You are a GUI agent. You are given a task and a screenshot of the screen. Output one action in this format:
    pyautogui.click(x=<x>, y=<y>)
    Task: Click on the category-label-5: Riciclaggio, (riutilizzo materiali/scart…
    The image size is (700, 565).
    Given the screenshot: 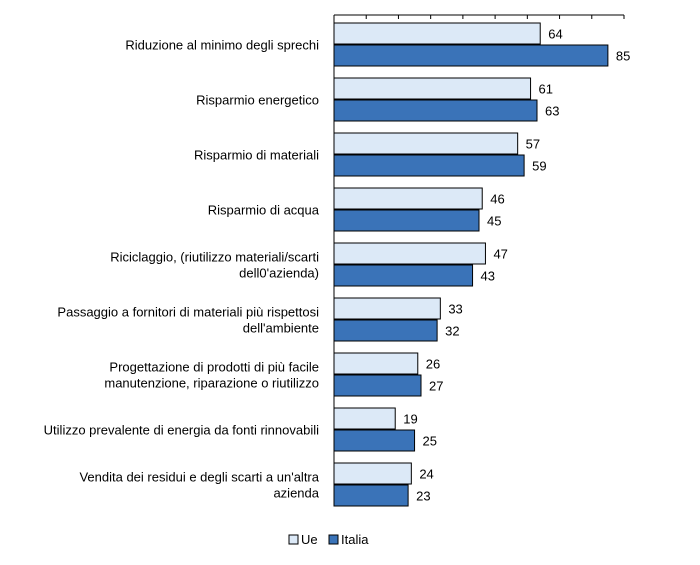 What is the action you would take?
    pyautogui.click(x=214, y=265)
    